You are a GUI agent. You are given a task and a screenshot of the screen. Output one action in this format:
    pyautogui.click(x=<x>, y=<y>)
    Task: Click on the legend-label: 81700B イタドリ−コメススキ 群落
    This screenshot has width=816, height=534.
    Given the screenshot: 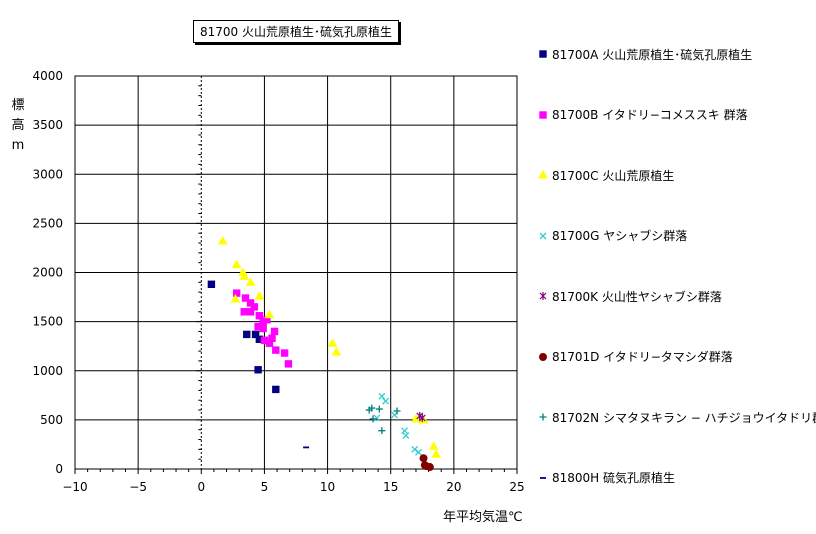 What is the action you would take?
    pyautogui.click(x=650, y=115)
    